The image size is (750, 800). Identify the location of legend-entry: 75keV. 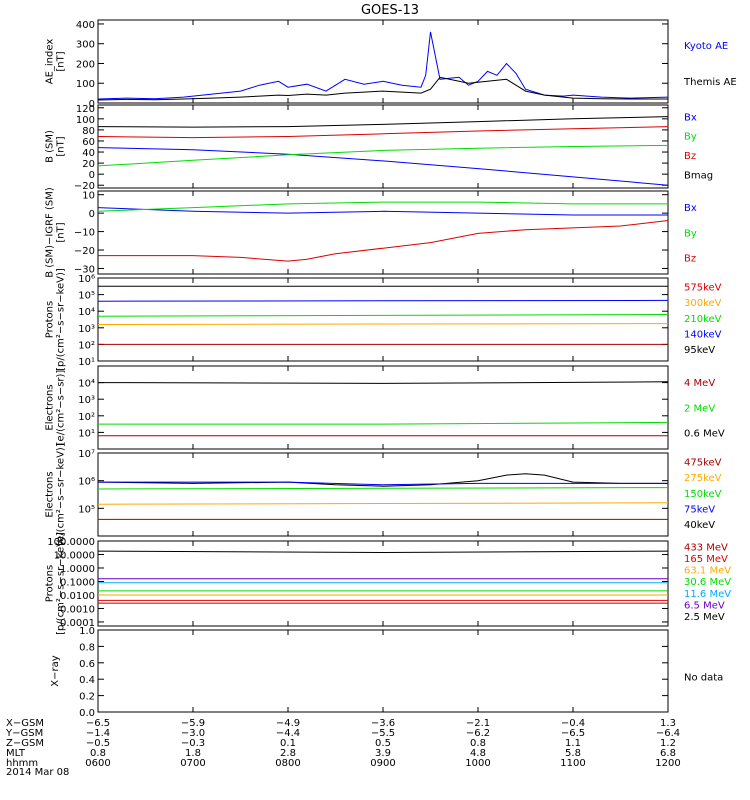
(699, 510).